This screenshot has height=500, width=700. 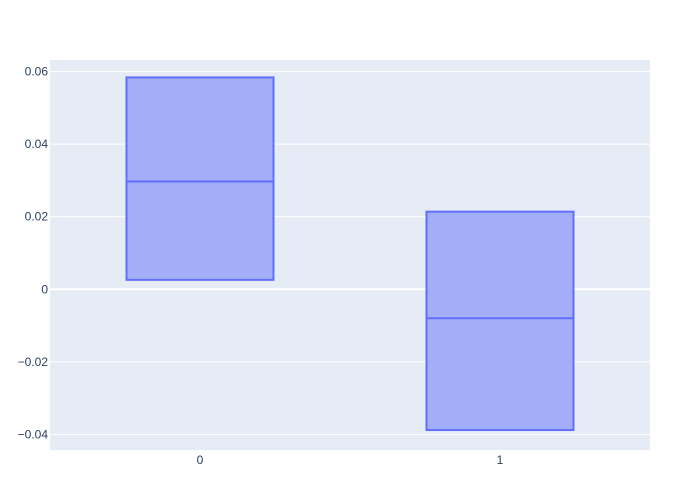 What do you see at coordinates (37, 72) in the screenshot?
I see `y-tick-label: 0.06` at bounding box center [37, 72].